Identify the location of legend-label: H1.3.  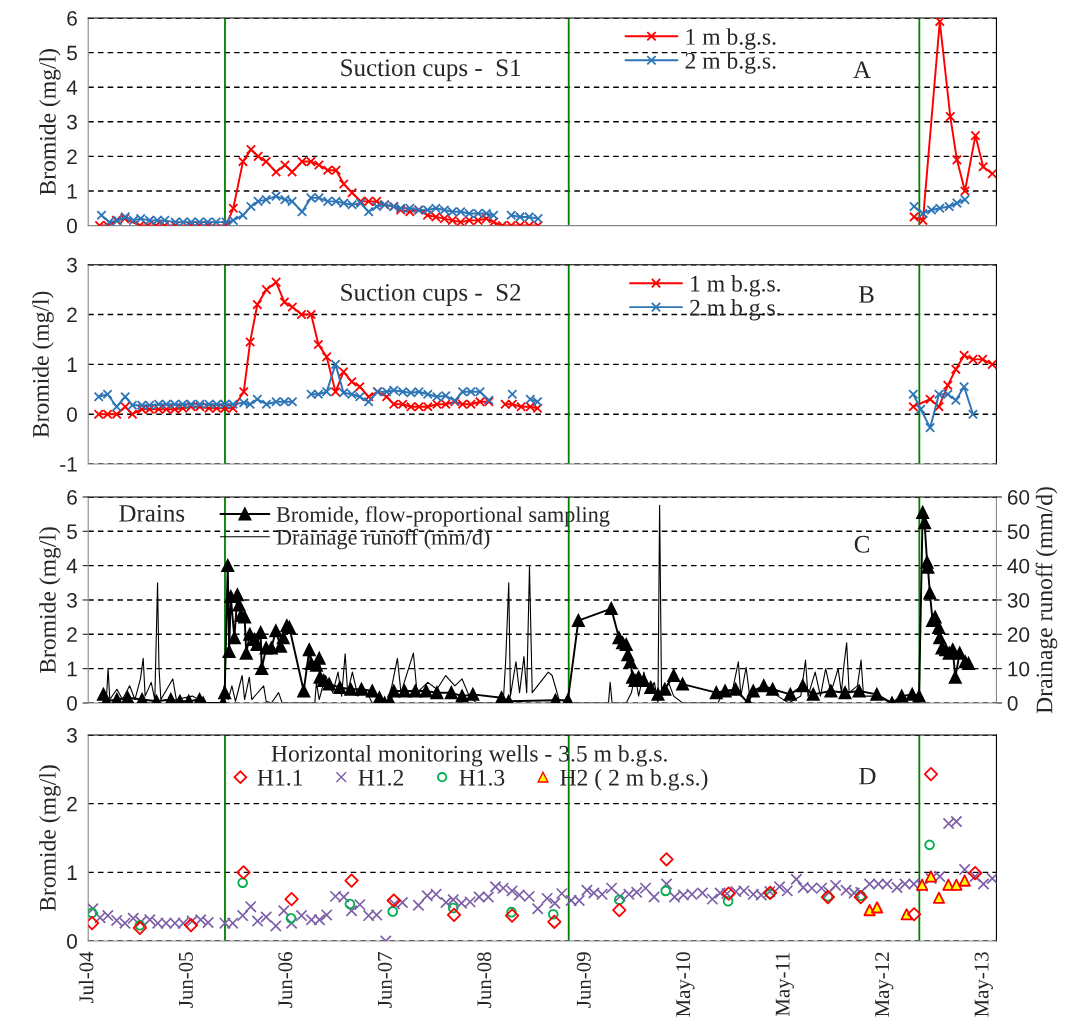
(482, 777).